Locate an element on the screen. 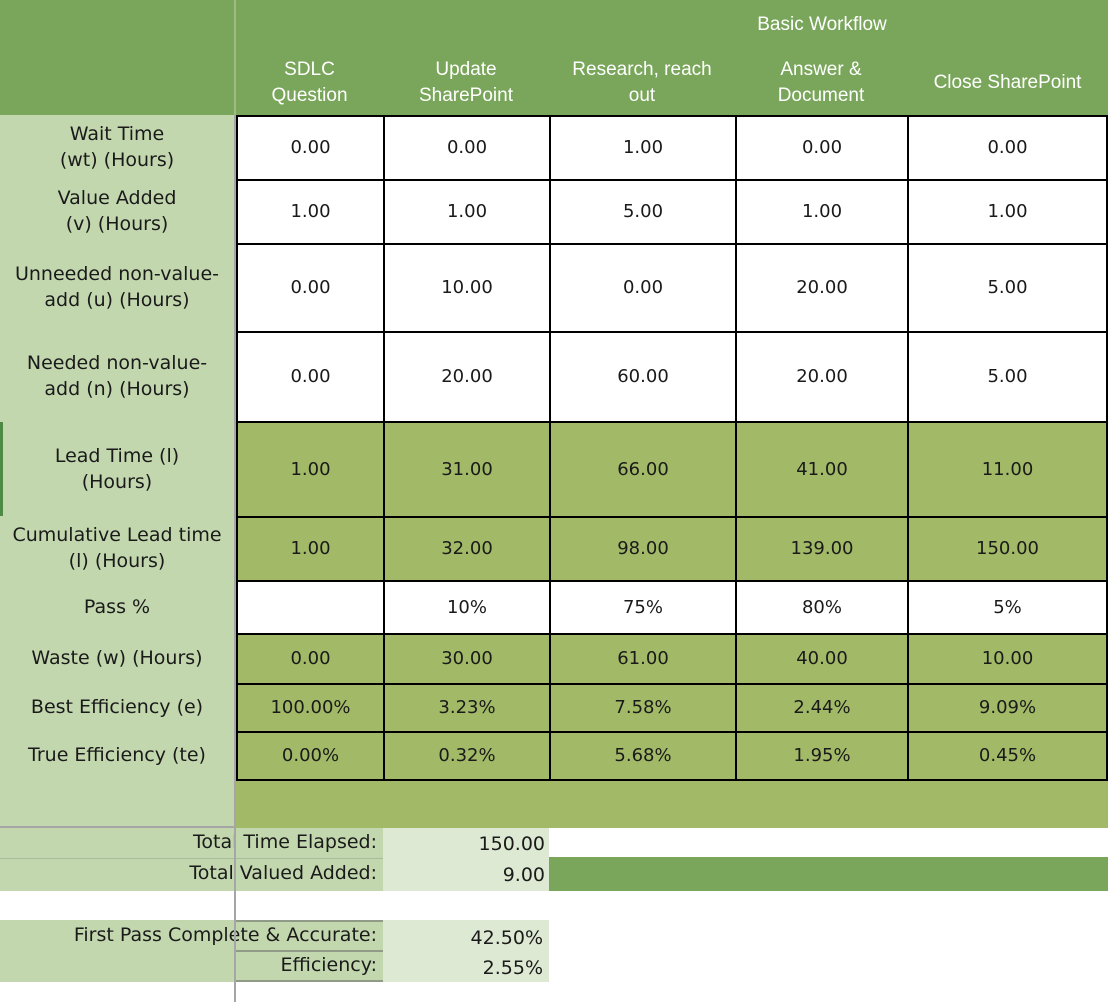  cell-cumulative-lead-time-l-hours-research-reach-out: 98.00 is located at coordinates (642, 548).